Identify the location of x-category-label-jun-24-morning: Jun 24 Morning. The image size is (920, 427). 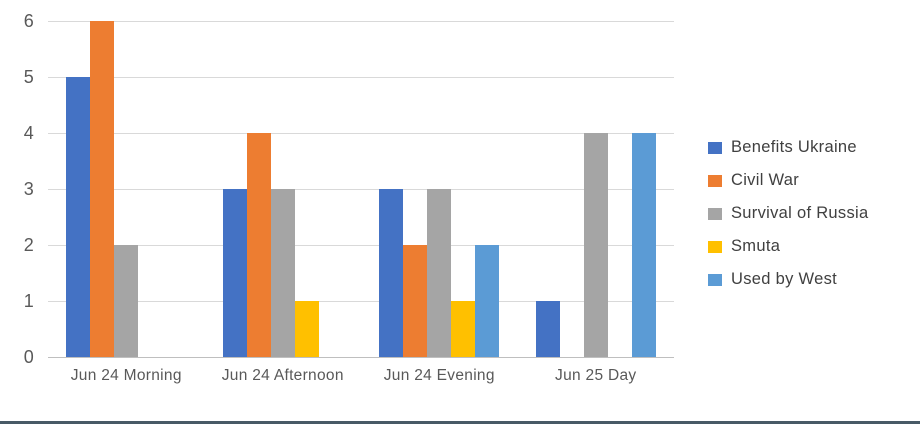
(126, 375).